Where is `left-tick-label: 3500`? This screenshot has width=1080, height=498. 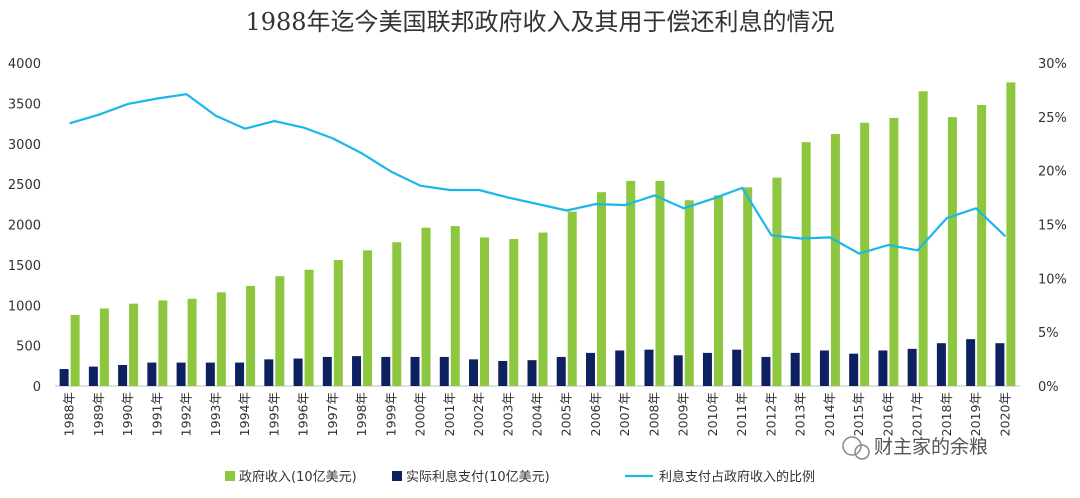 left-tick-label: 3500 is located at coordinates (24, 104).